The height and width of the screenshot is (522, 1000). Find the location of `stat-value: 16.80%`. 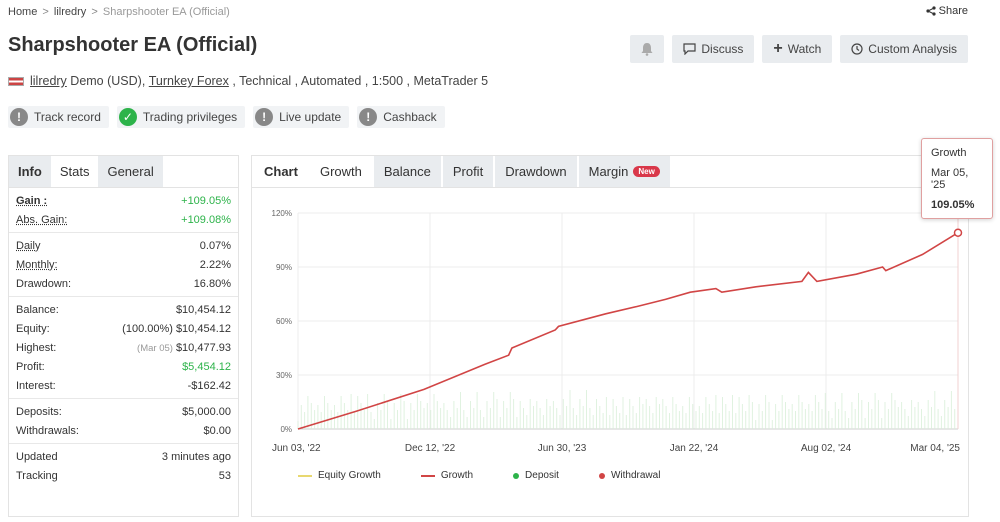

stat-value: 16.80% is located at coordinates (212, 283).